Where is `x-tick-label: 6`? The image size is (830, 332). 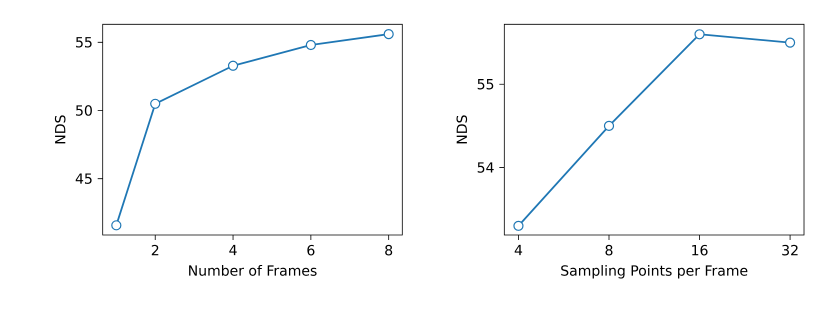 x-tick-label: 6 is located at coordinates (310, 250).